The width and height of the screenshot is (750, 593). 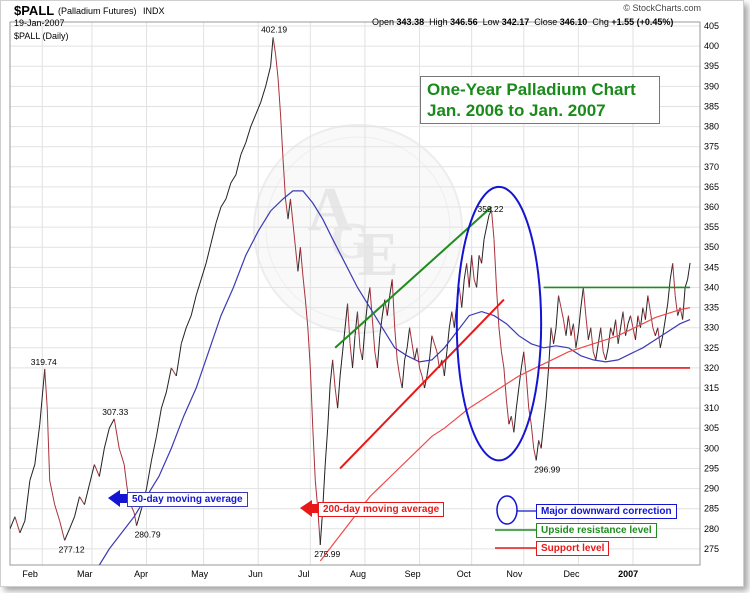 I want to click on svg-text: E, so click(x=377, y=255).